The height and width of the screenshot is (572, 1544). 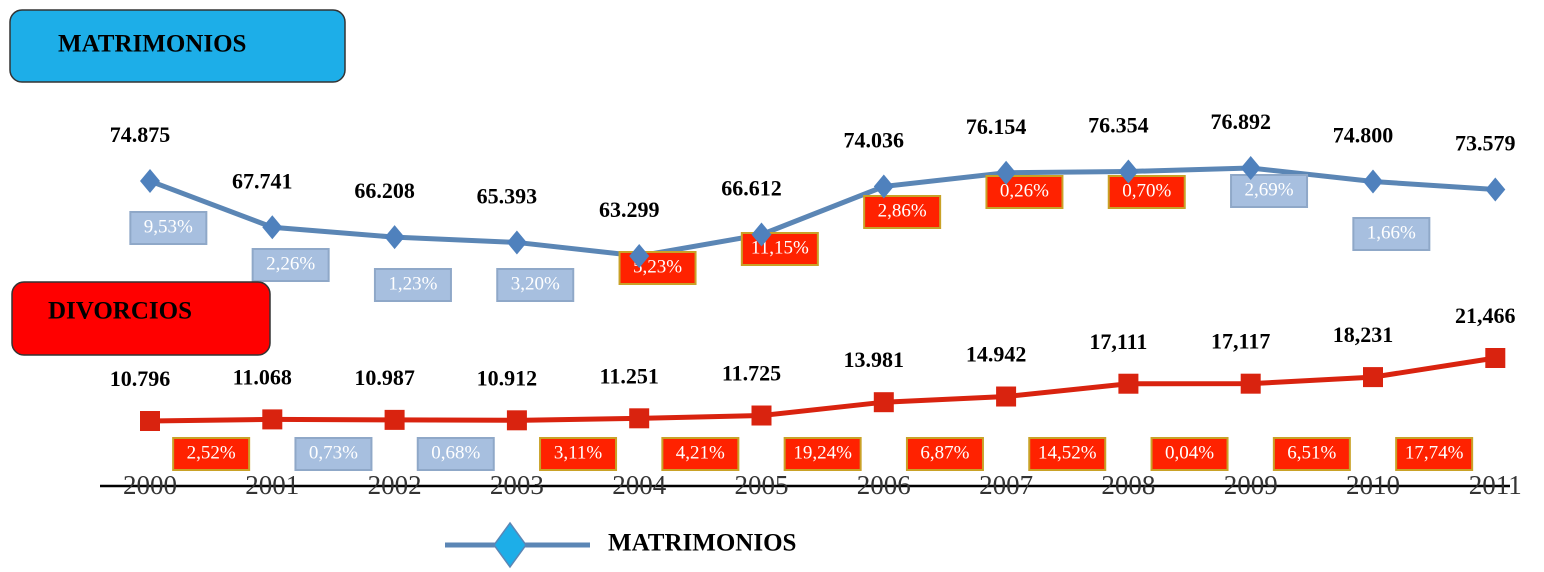 What do you see at coordinates (1363, 334) in the screenshot?
I see `value-label: 18,231` at bounding box center [1363, 334].